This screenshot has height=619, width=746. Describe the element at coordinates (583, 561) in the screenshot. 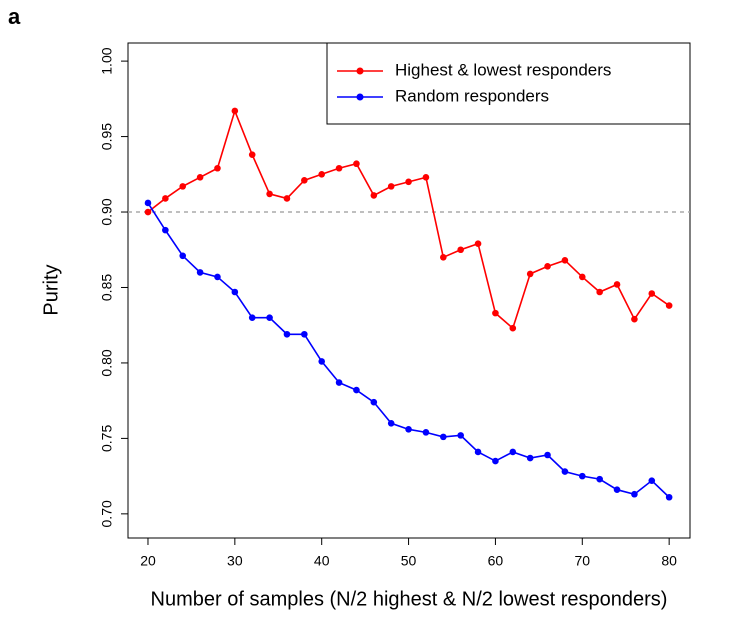

I see `x-tick-label: 70` at that location.